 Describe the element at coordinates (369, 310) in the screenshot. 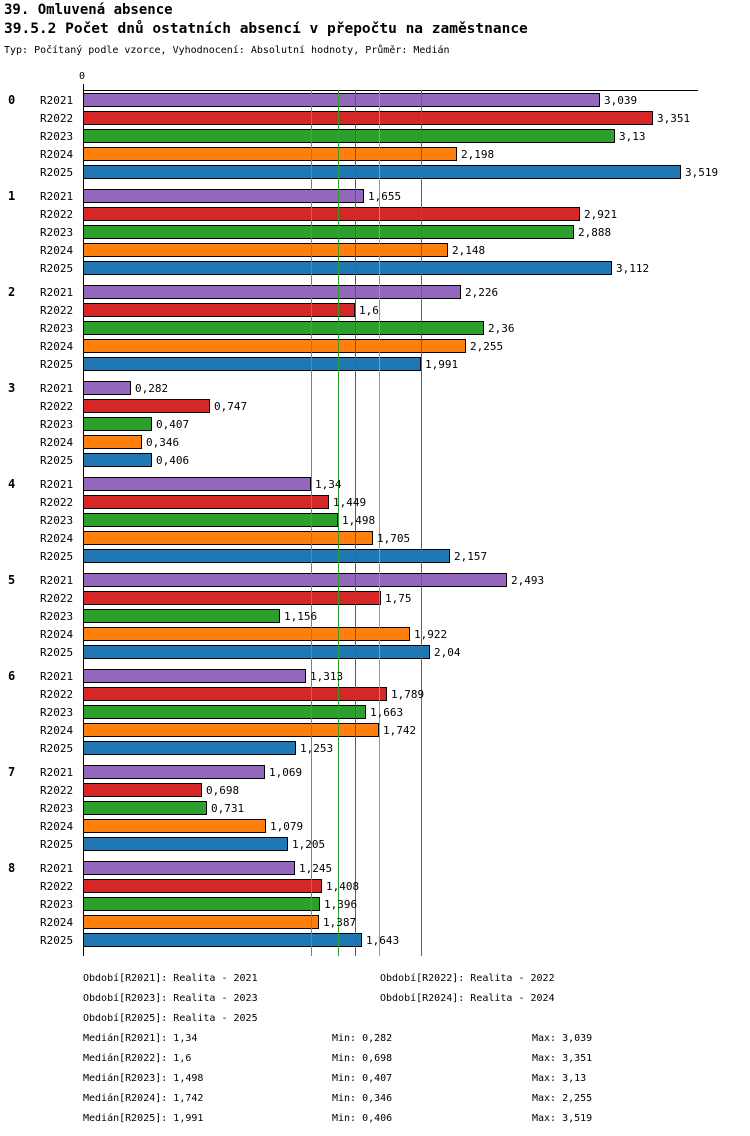

I see `bar-value-label: 1,6` at that location.